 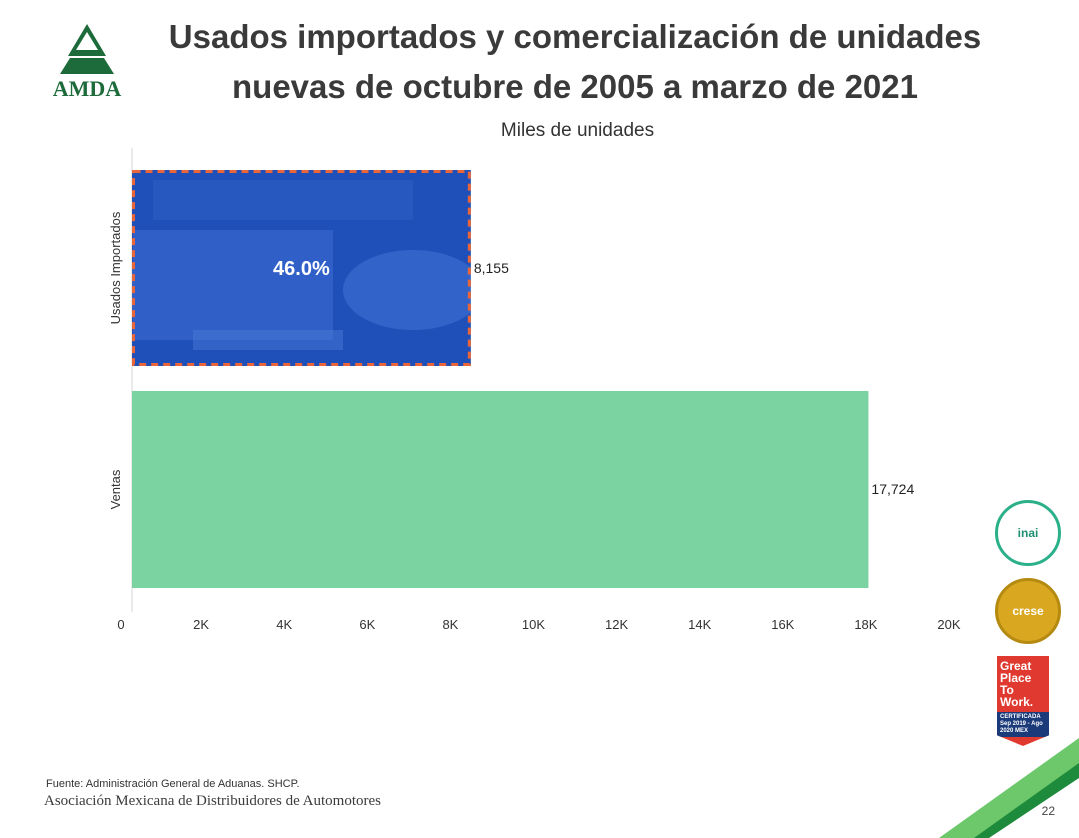 I want to click on x-tick-label: 10K, so click(x=533, y=624).